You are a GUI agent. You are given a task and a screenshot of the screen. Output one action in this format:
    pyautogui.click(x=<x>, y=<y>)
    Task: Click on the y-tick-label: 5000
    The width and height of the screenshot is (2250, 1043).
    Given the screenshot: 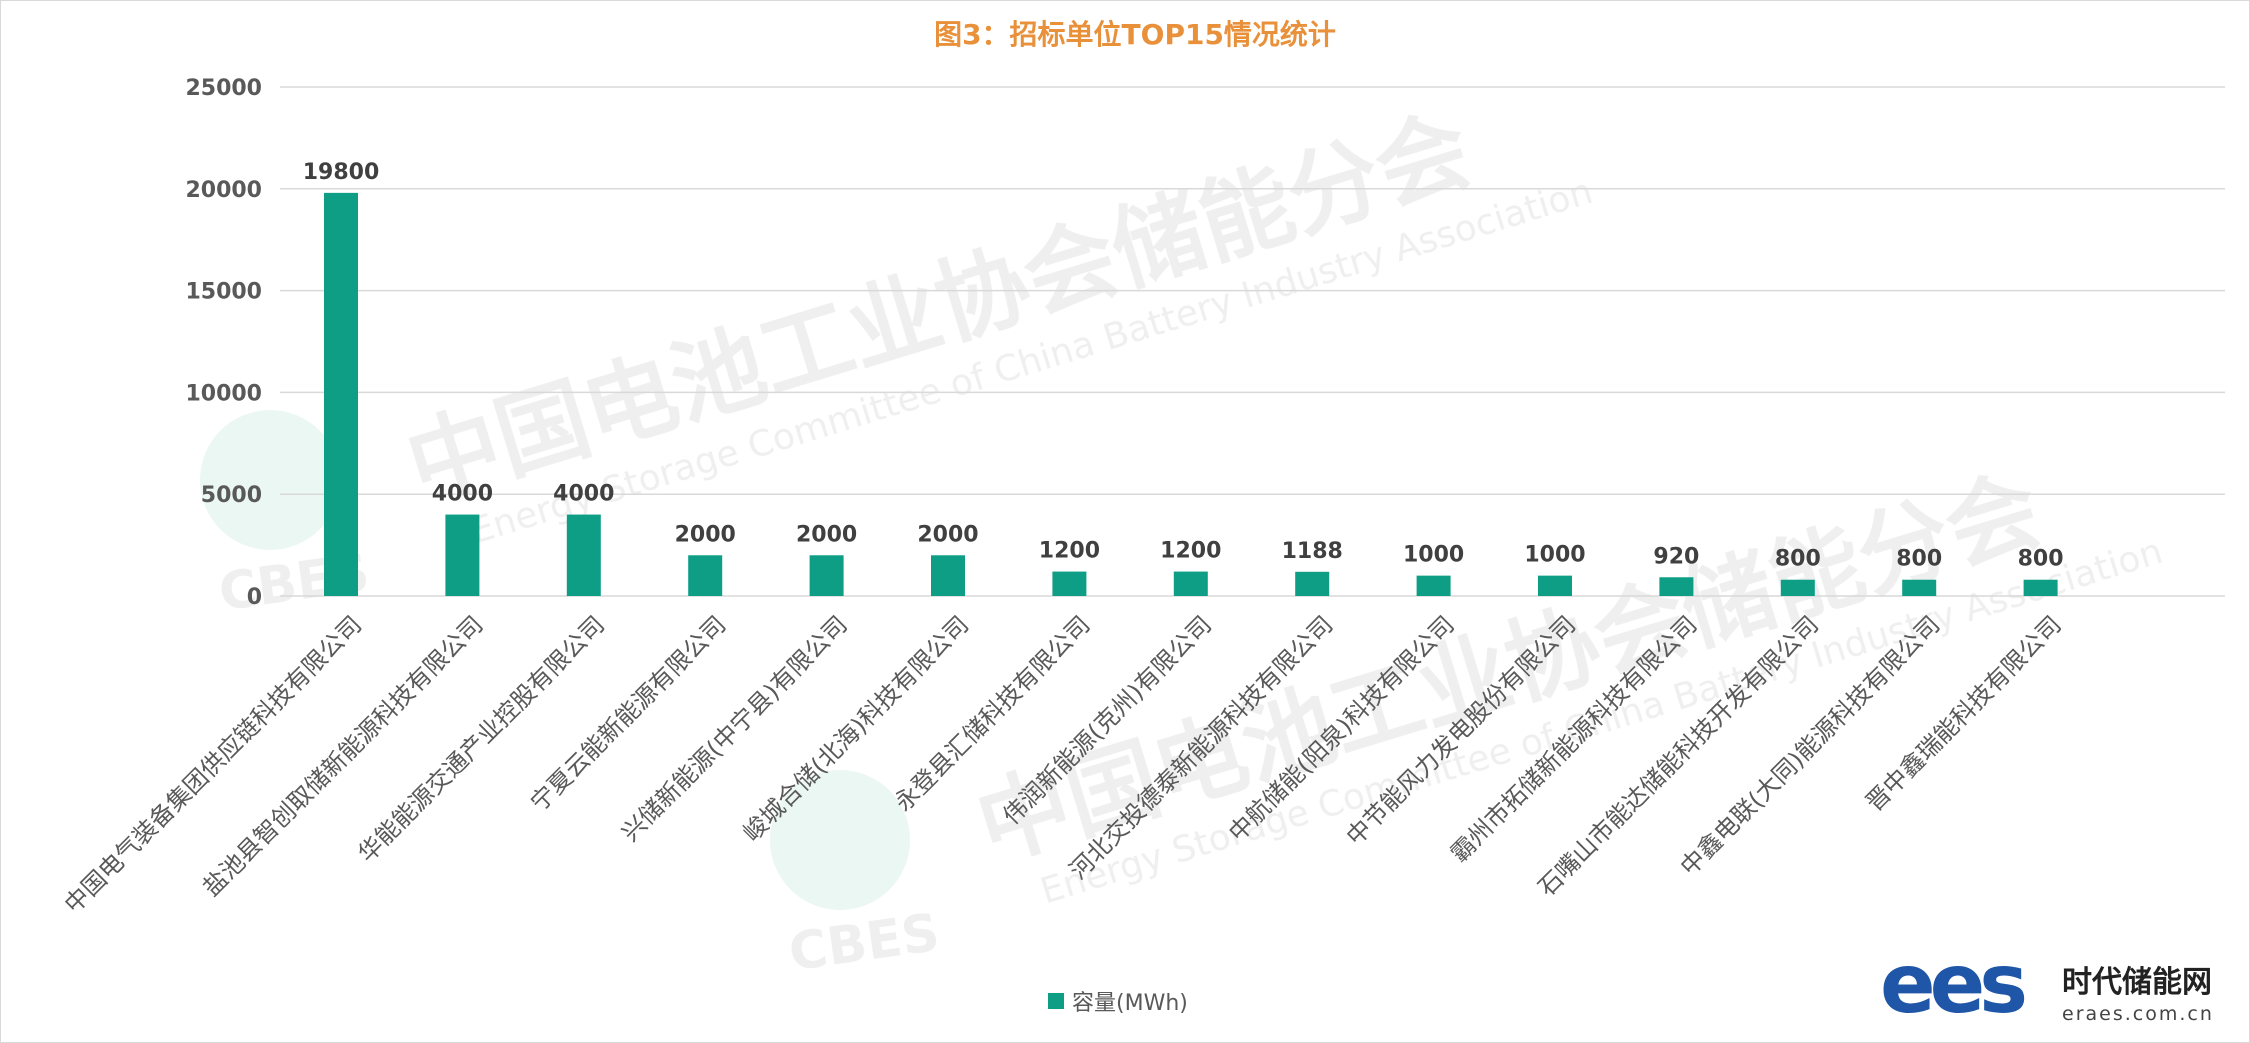 What is the action you would take?
    pyautogui.click(x=231, y=495)
    